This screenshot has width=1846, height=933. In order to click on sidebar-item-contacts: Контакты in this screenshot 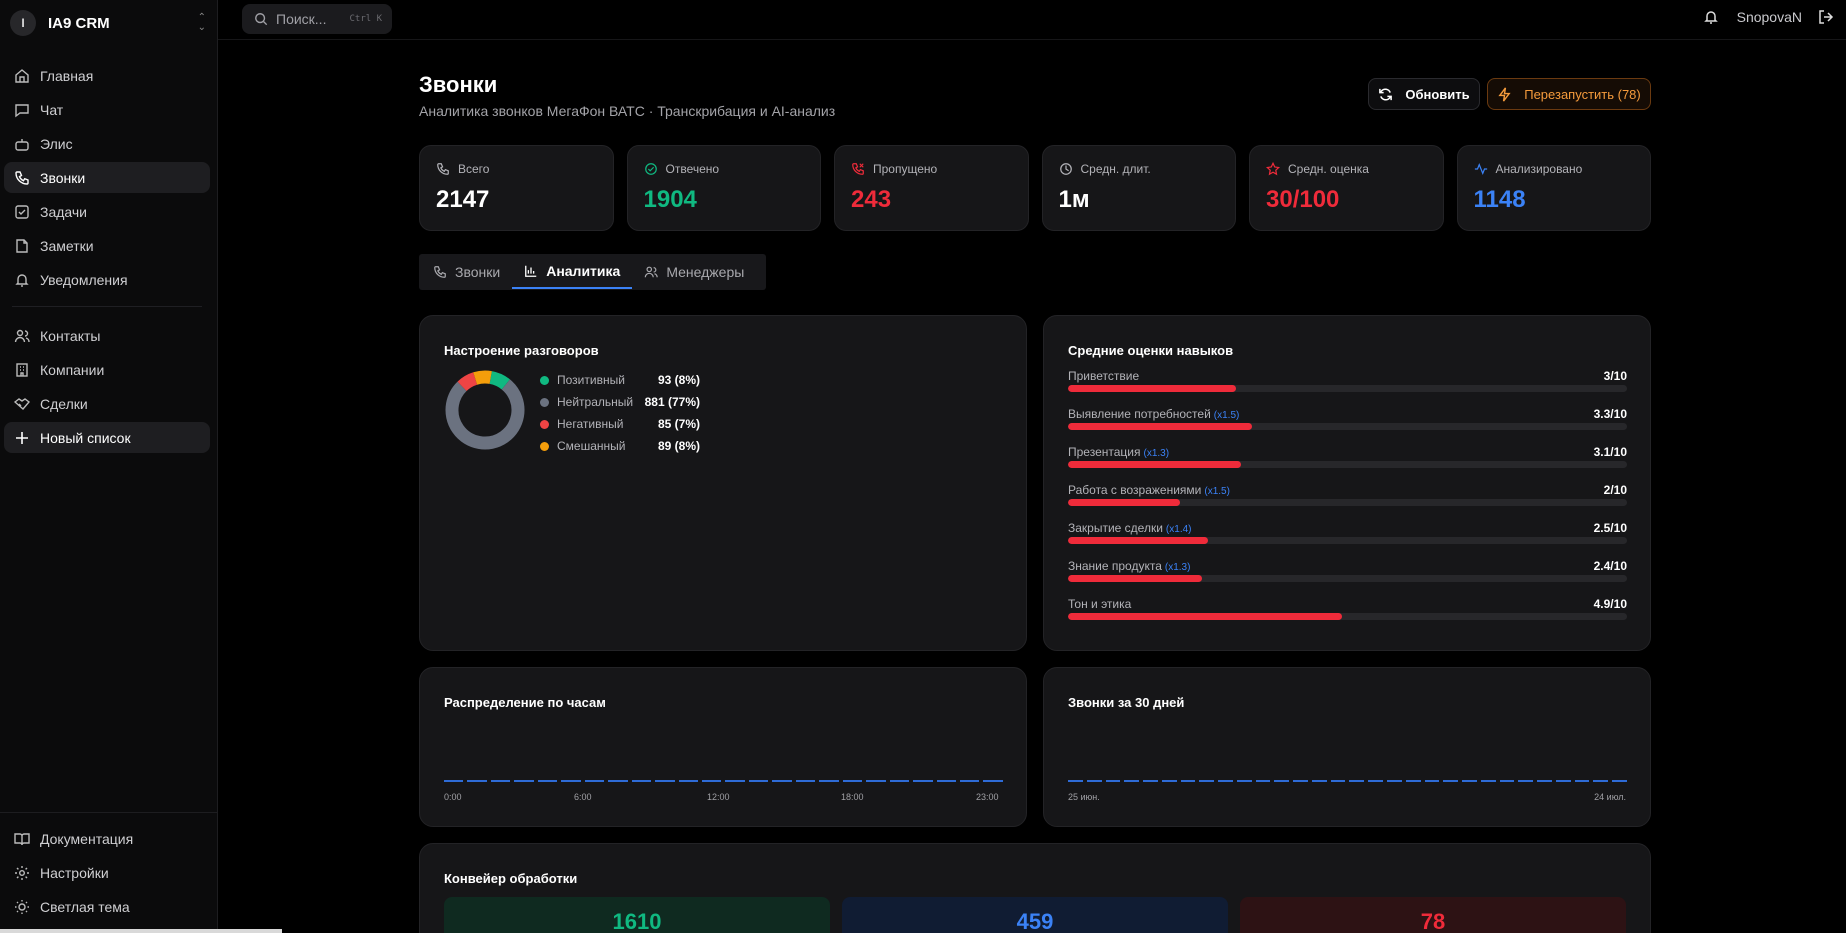, I will do `click(107, 335)`.